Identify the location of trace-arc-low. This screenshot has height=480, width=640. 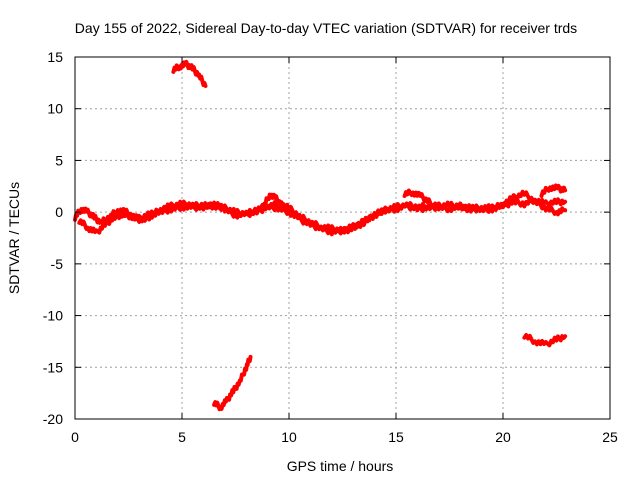
(232, 383).